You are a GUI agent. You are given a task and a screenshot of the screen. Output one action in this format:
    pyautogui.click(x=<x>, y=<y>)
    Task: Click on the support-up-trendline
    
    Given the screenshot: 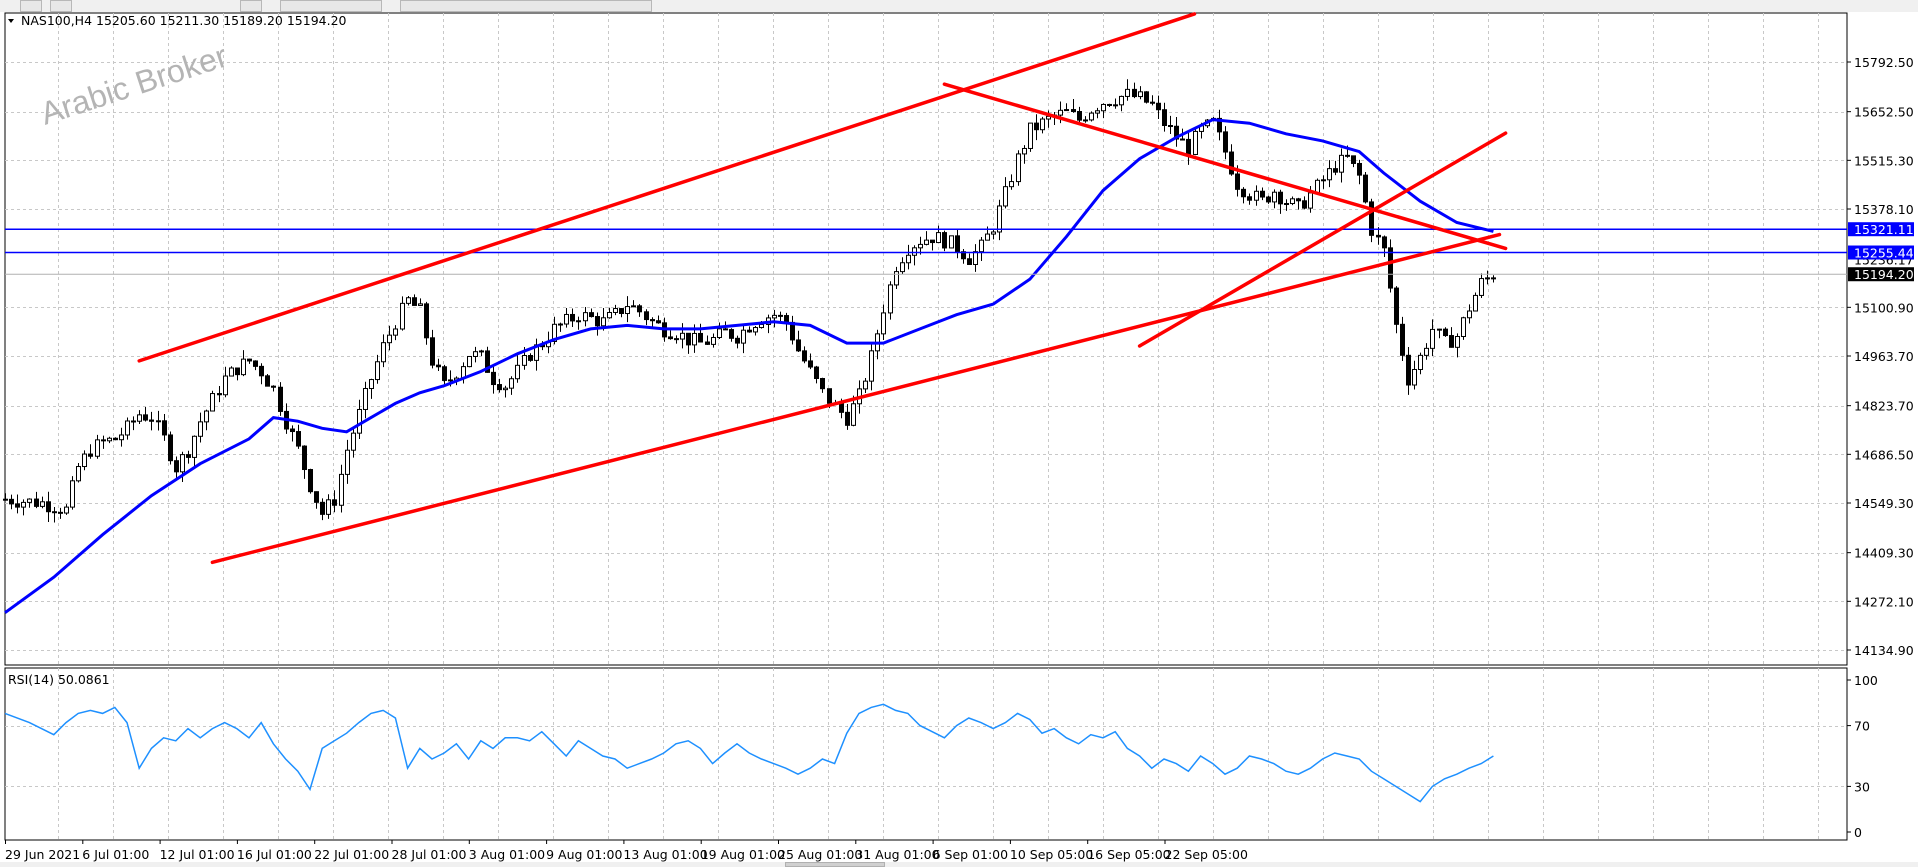 What is the action you would take?
    pyautogui.click(x=1322, y=239)
    